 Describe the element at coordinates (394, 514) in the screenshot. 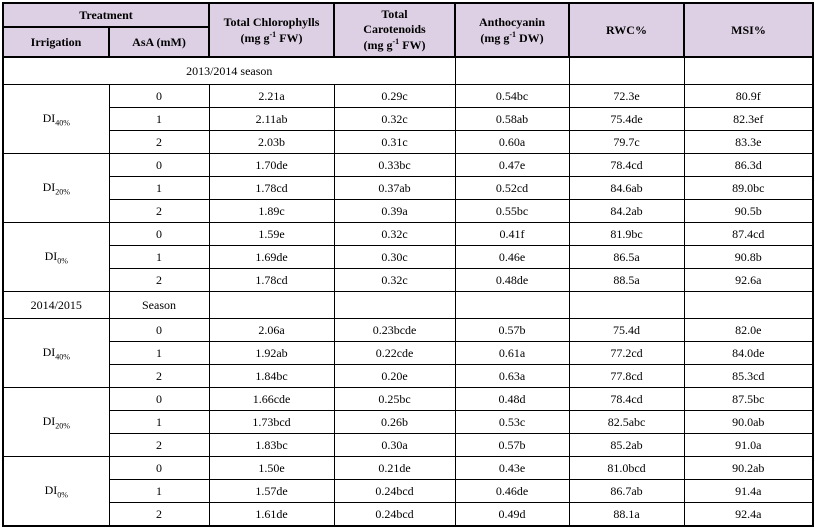

I see `value-cell: 0.24bcd` at that location.